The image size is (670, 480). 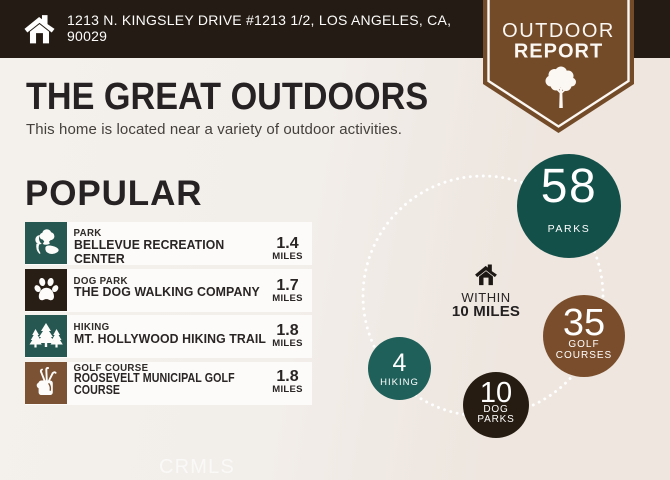 What do you see at coordinates (558, 31) in the screenshot?
I see `svg-text: OUTDOOR` at bounding box center [558, 31].